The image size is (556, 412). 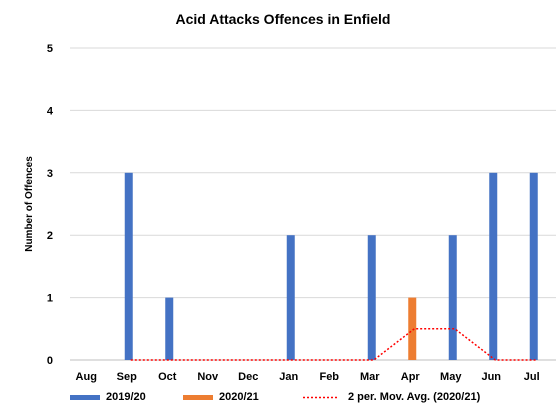 What do you see at coordinates (329, 377) in the screenshot?
I see `x-tick-label-feb: Feb` at bounding box center [329, 377].